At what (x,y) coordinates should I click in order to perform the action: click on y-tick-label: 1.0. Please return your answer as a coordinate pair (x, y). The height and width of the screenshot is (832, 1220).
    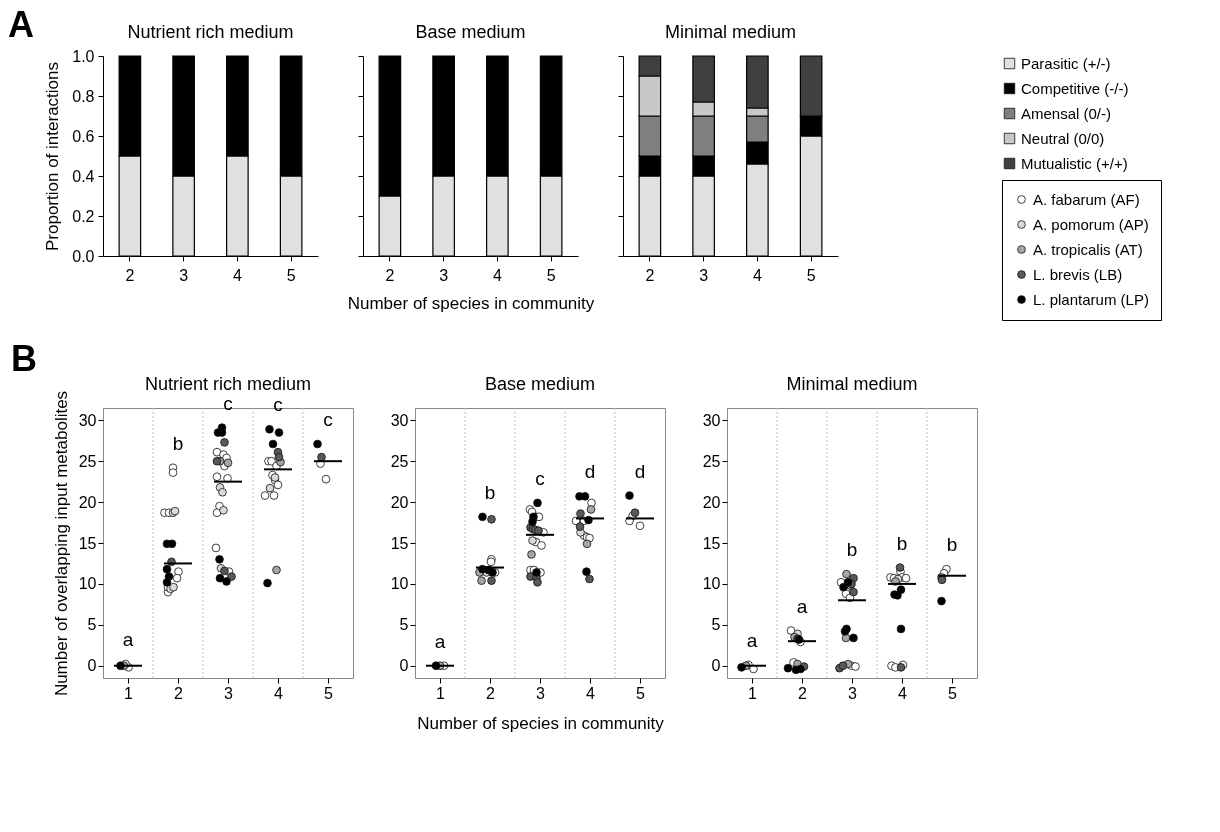
    Looking at the image, I should click on (83, 56).